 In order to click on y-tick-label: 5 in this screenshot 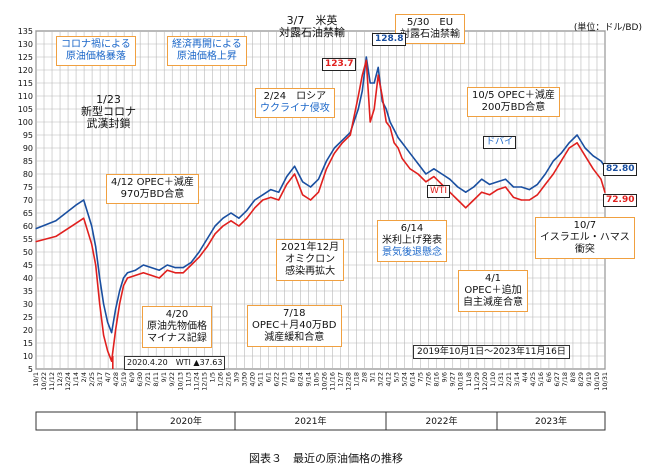, I will do `click(30, 369)`.